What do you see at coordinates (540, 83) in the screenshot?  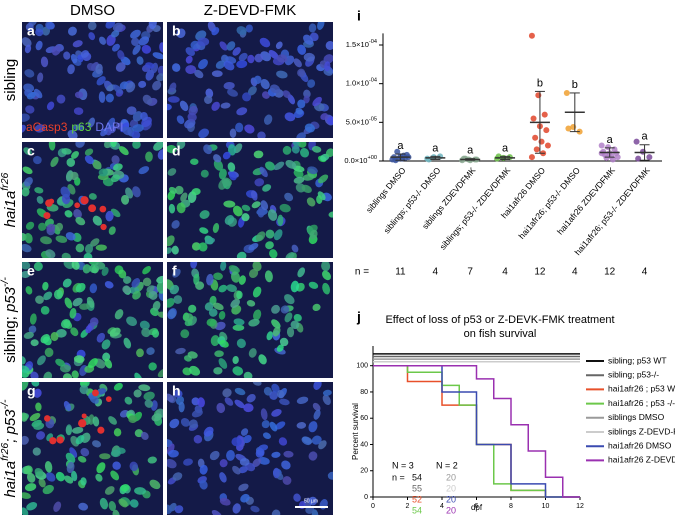 I see `significance-letter: b` at bounding box center [540, 83].